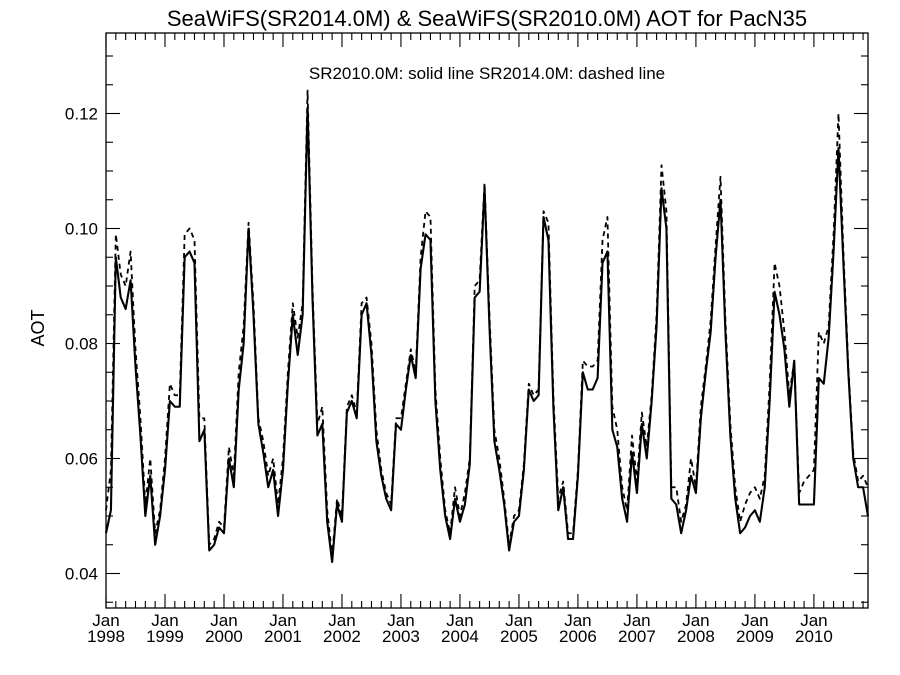 Image resolution: width=900 pixels, height=675 pixels. What do you see at coordinates (81, 574) in the screenshot?
I see `y-tick-label: 0.04` at bounding box center [81, 574].